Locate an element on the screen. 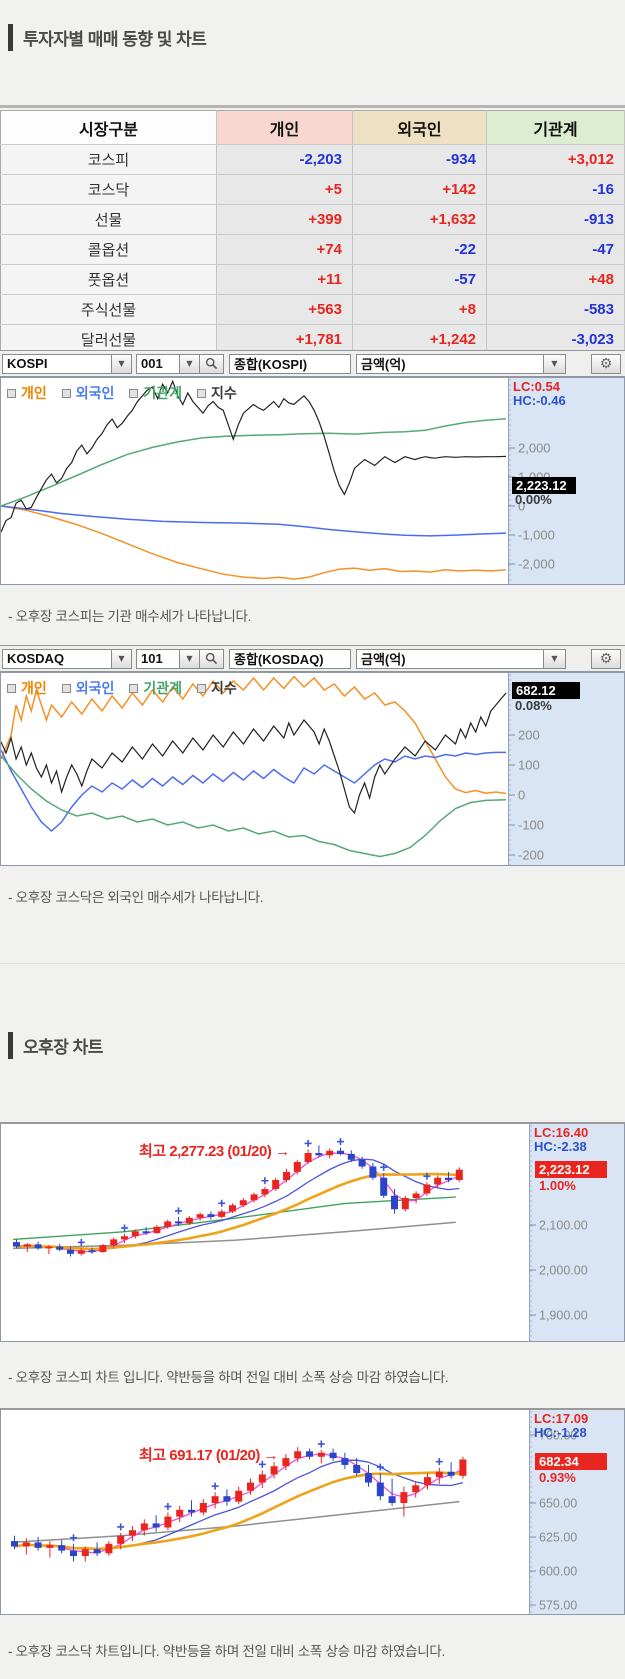 The height and width of the screenshot is (1679, 625). svg-text: -1,000 is located at coordinates (536, 535).